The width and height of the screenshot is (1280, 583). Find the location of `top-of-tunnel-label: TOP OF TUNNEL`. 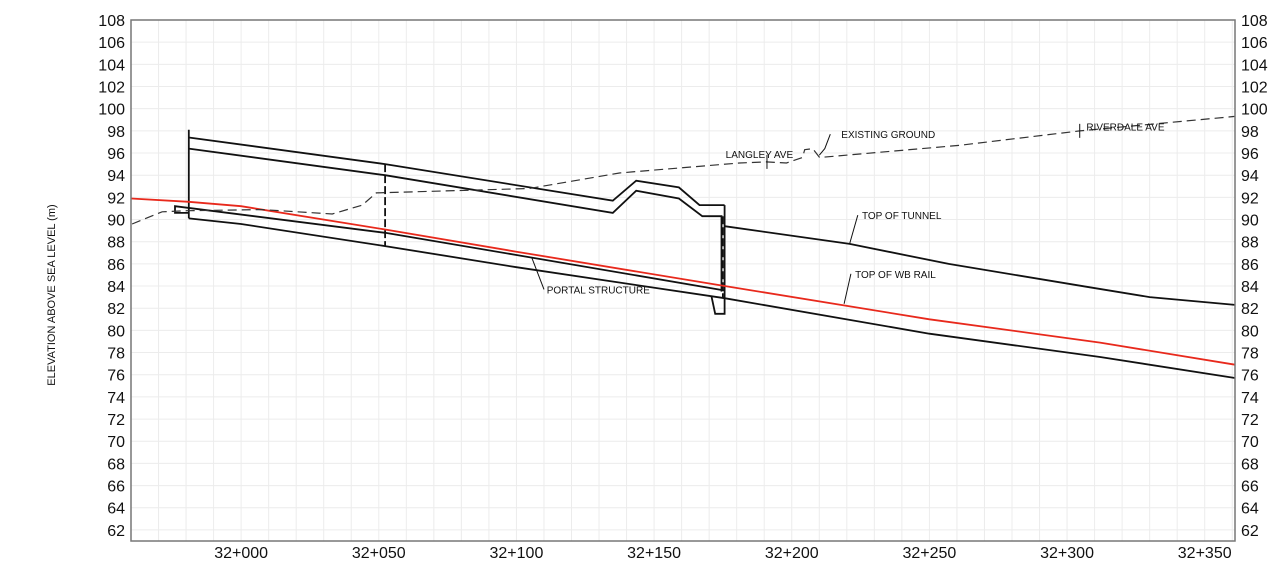

top-of-tunnel-label: TOP OF TUNNEL is located at coordinates (902, 216).